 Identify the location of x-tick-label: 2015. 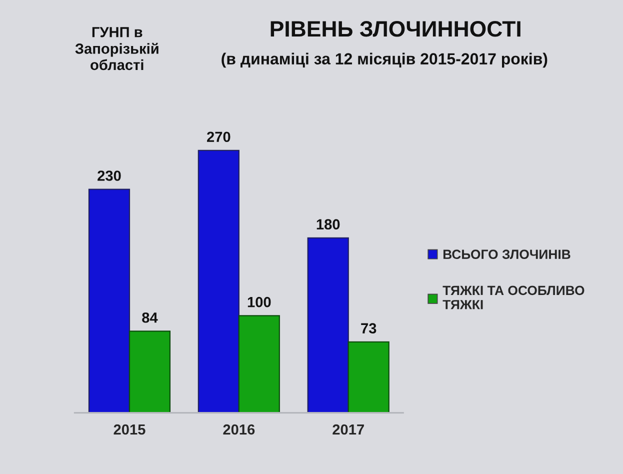
(130, 429).